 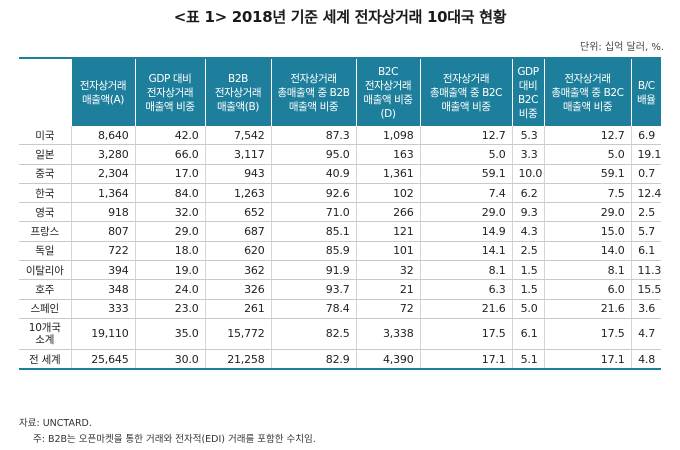 I want to click on table-cell: 4.3, so click(x=527, y=231).